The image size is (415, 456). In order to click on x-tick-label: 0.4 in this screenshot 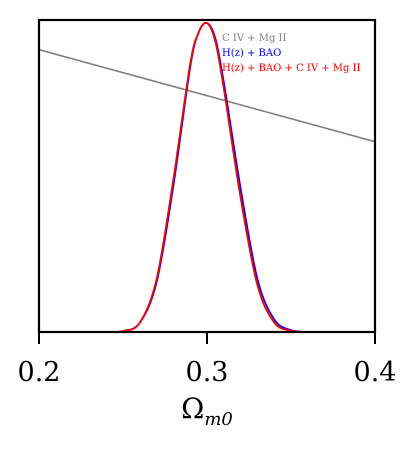, I will do `click(375, 372)`.